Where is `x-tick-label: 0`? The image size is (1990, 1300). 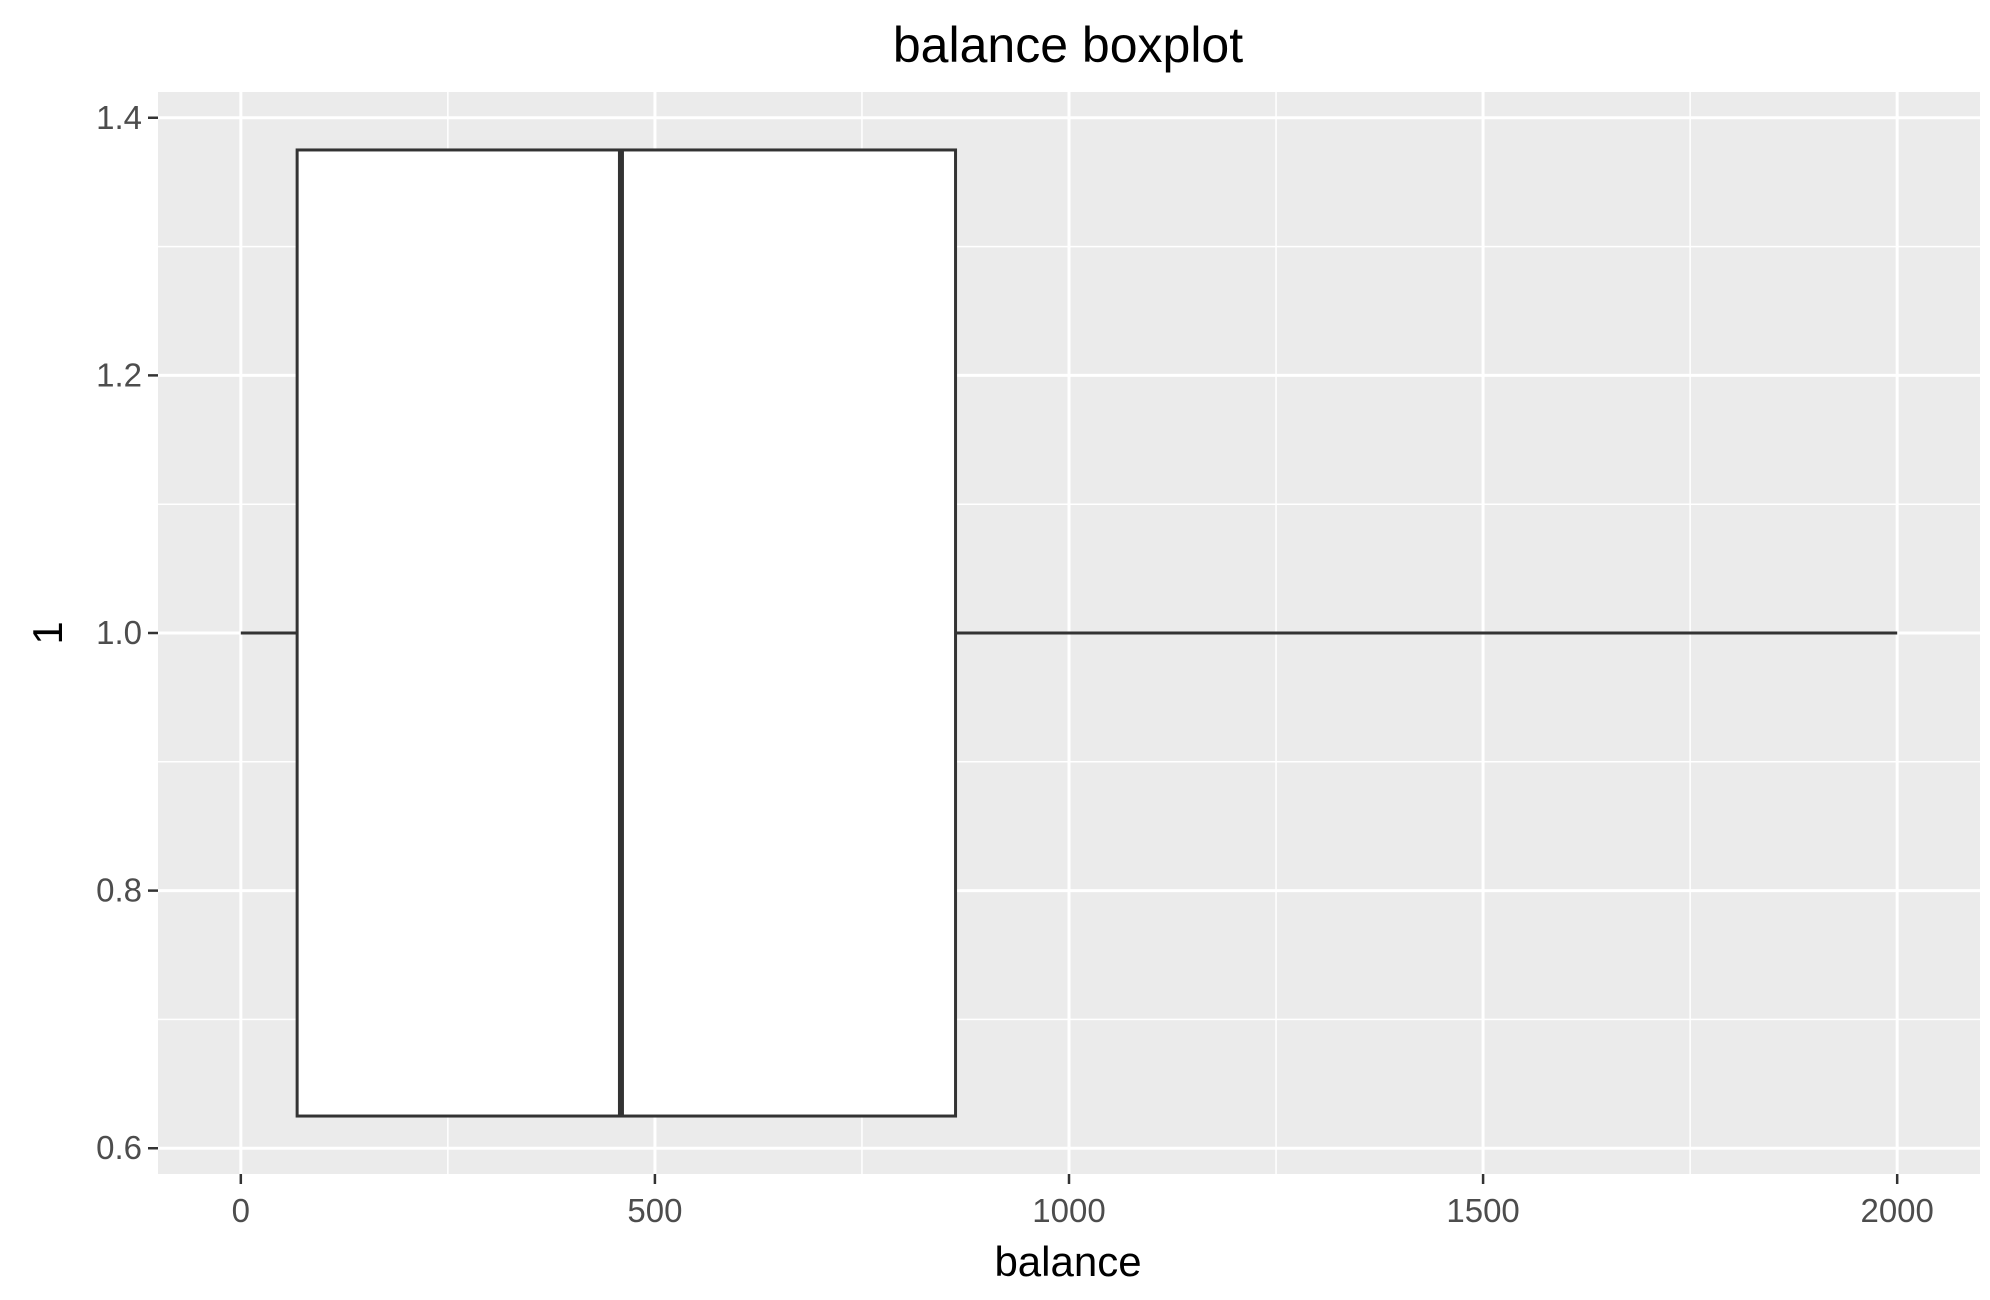 x-tick-label: 0 is located at coordinates (241, 1210).